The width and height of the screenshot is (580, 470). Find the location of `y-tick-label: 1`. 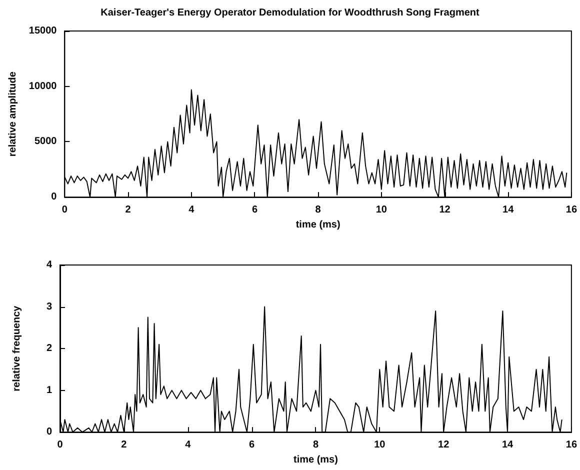

y-tick-label: 1 is located at coordinates (49, 390).